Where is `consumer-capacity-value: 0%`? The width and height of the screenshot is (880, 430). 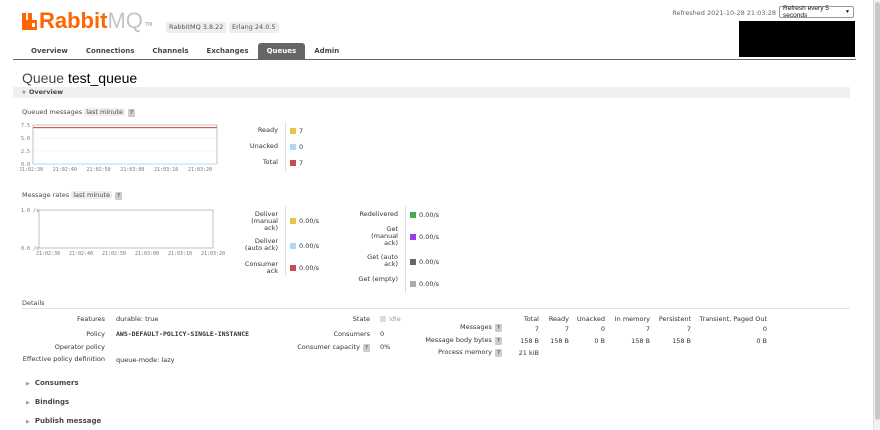 consumer-capacity-value: 0% is located at coordinates (385, 347).